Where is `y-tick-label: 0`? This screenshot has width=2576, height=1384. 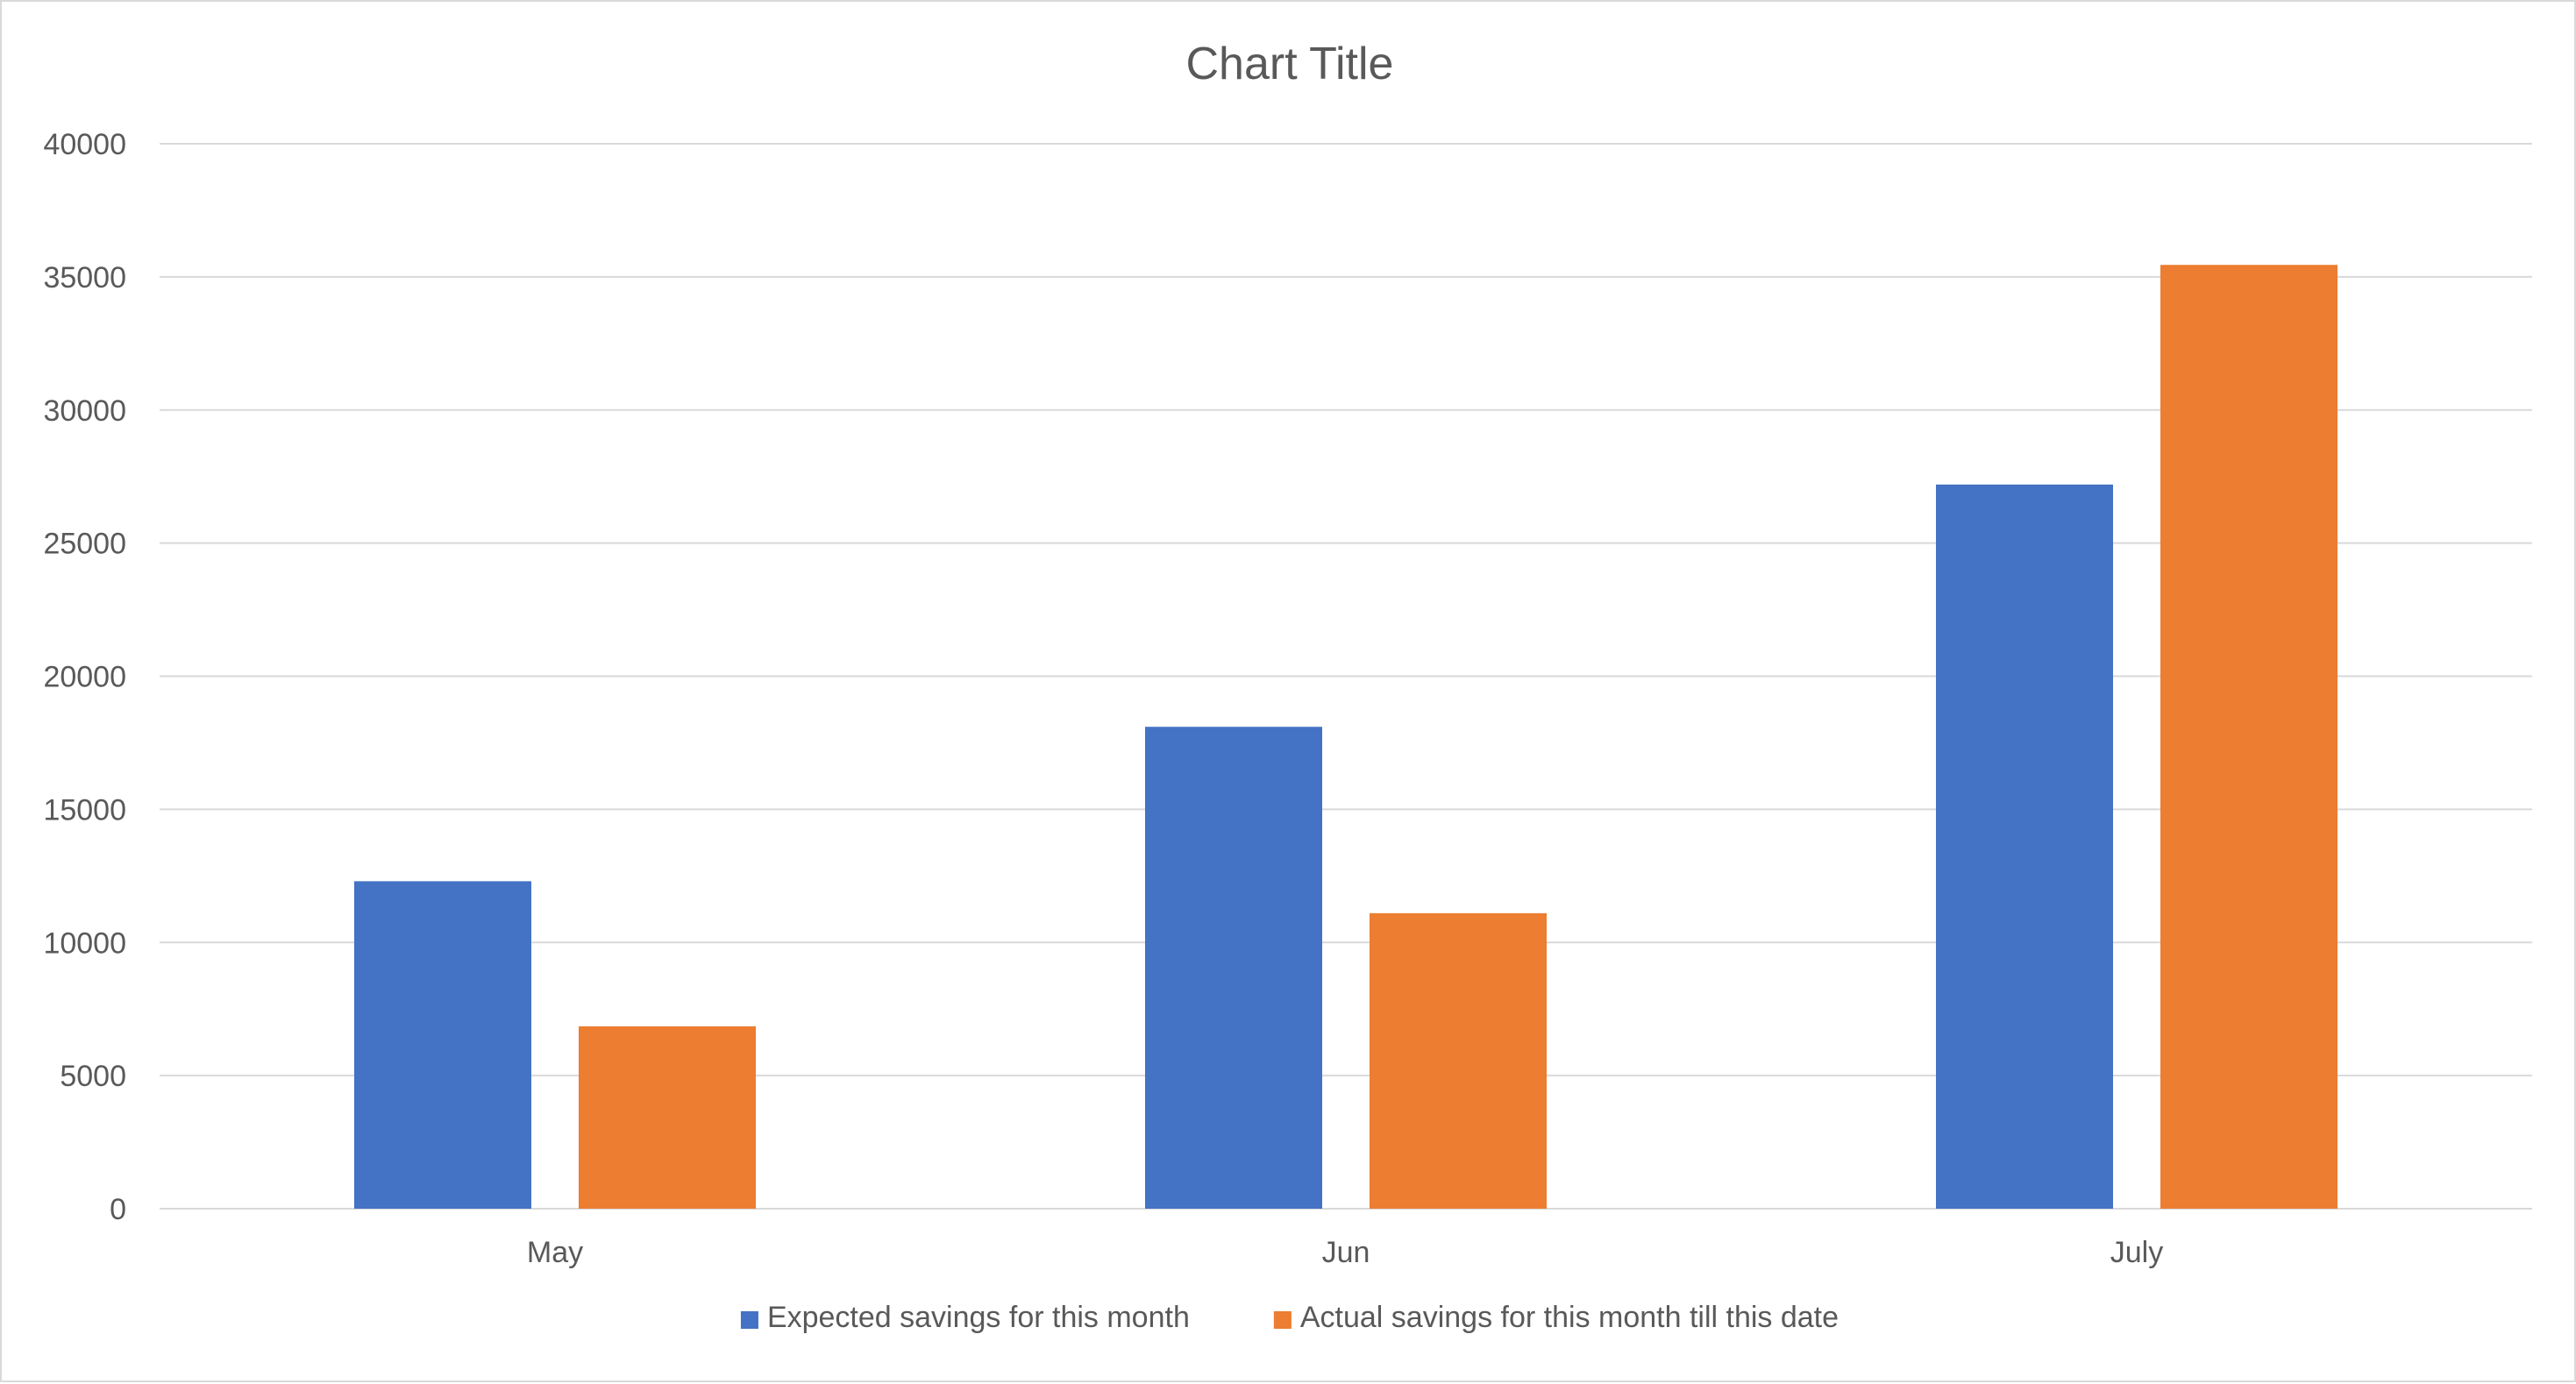 y-tick-label: 0 is located at coordinates (118, 1209).